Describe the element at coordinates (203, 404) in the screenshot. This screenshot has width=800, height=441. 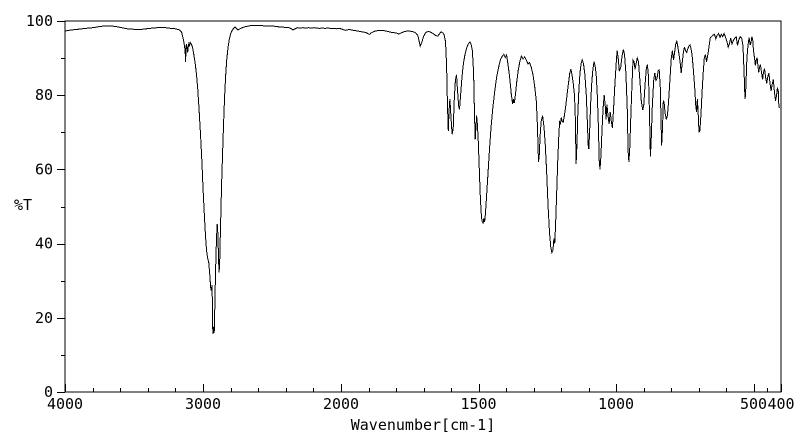
I see `x-axis-tick-label: 3000` at that location.